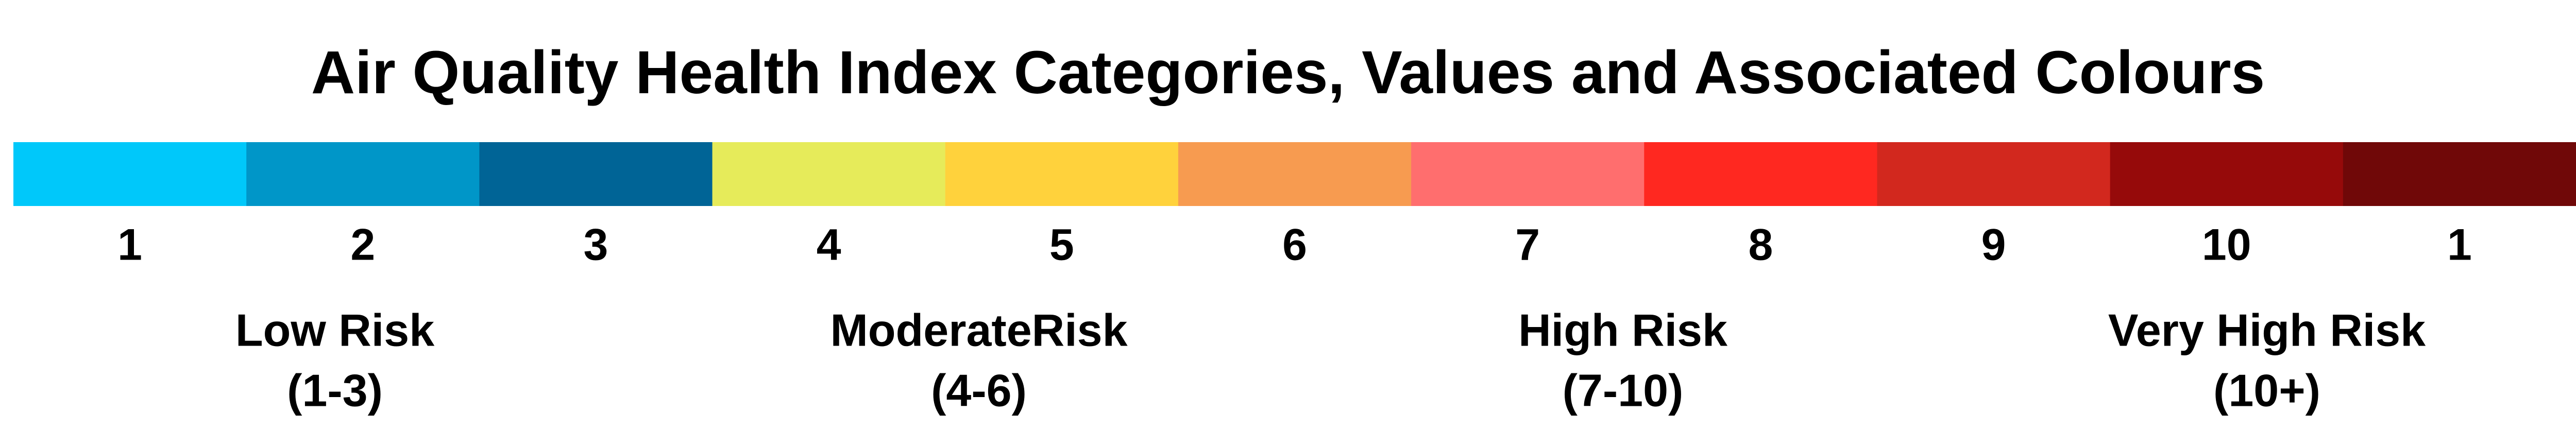 This screenshot has width=2576, height=429. Describe the element at coordinates (596, 245) in the screenshot. I see `segment-label: 3` at that location.